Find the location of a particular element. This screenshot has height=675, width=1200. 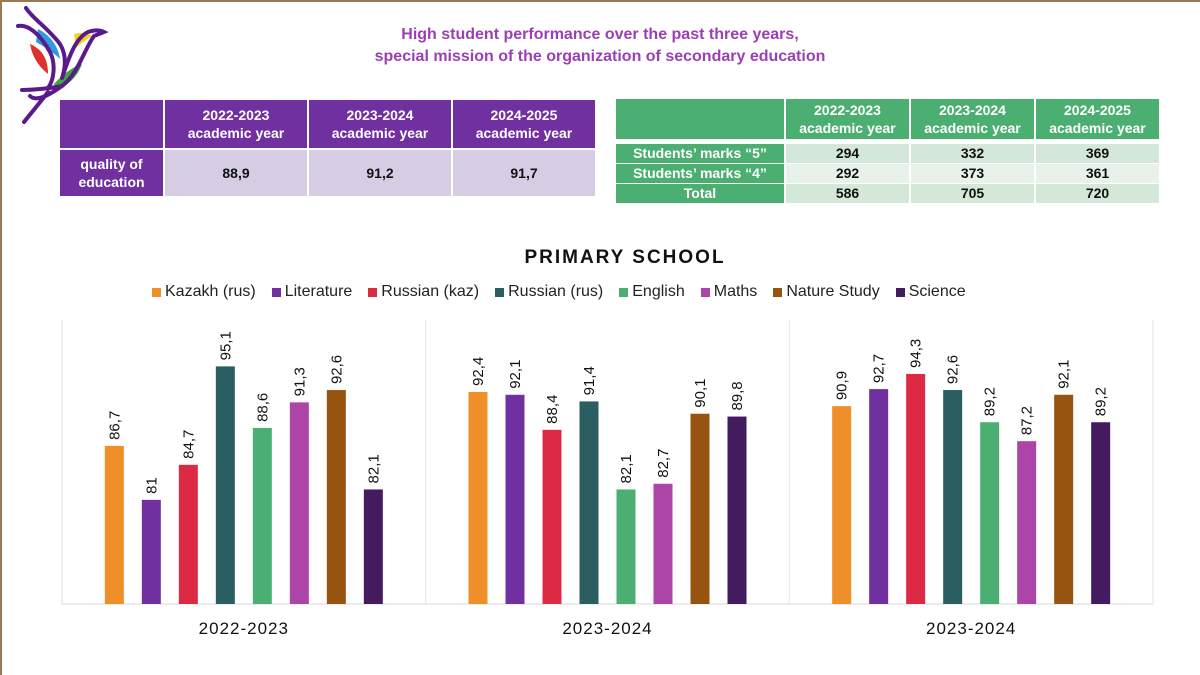

logo-outline is located at coordinates (62, 65).